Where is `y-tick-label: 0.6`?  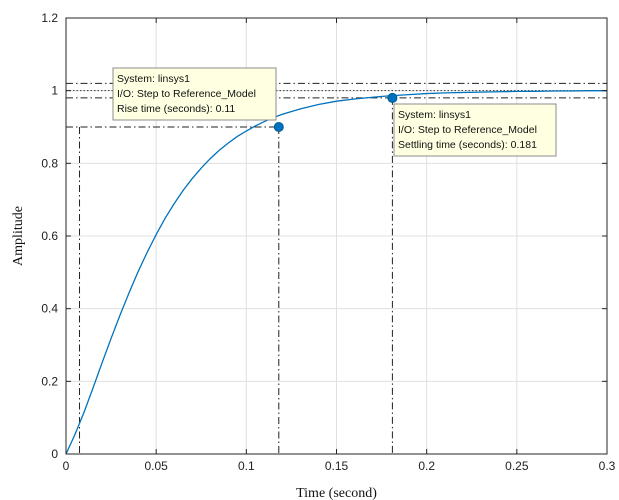 y-tick-label: 0.6 is located at coordinates (49, 236).